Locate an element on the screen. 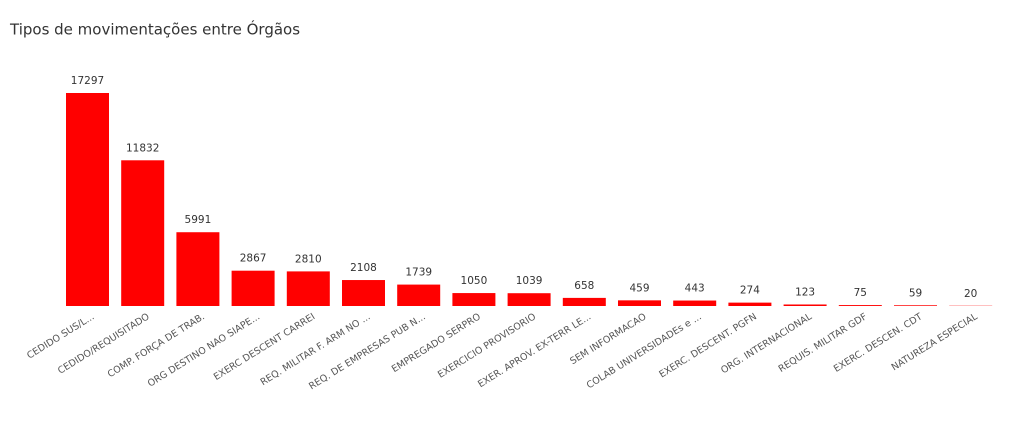 The width and height of the screenshot is (1024, 427). value-label: 459 is located at coordinates (639, 288).